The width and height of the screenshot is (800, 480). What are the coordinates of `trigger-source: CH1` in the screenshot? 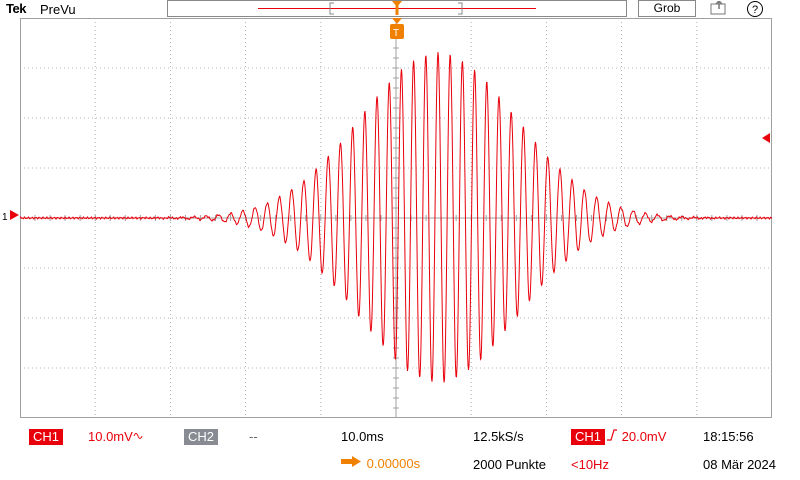 It's located at (588, 437).